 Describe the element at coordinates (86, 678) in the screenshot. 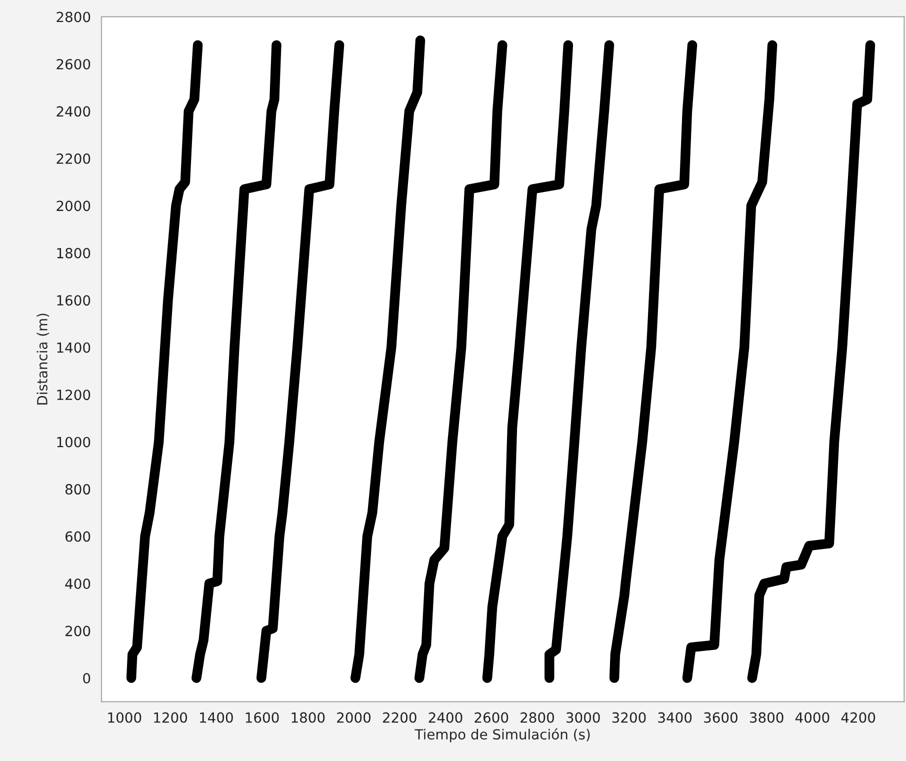

I see `y-tick-label: 0` at that location.